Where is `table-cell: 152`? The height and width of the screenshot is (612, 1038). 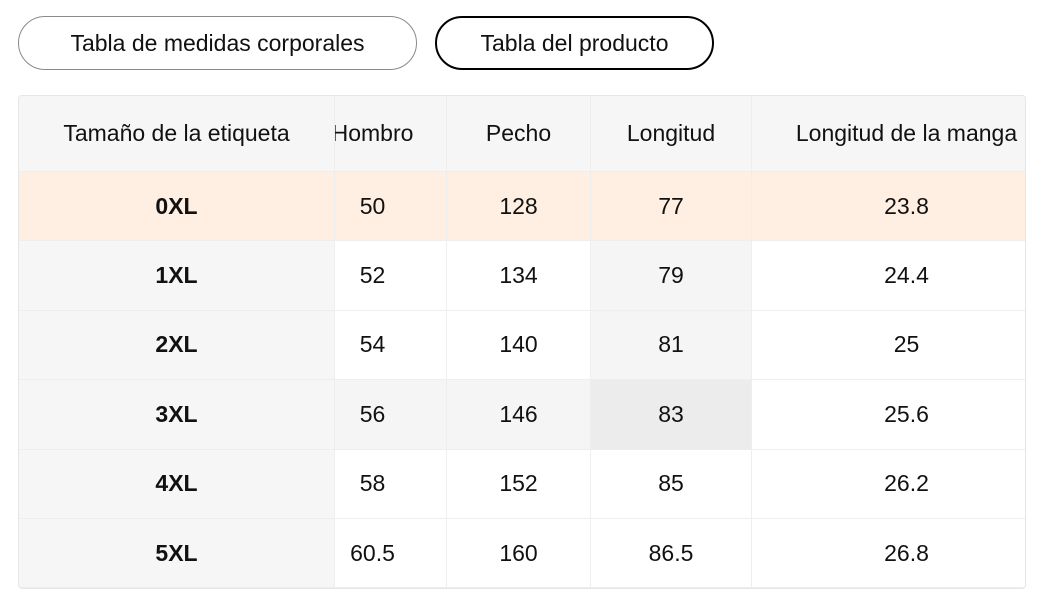
table-cell: 152 is located at coordinates (519, 484).